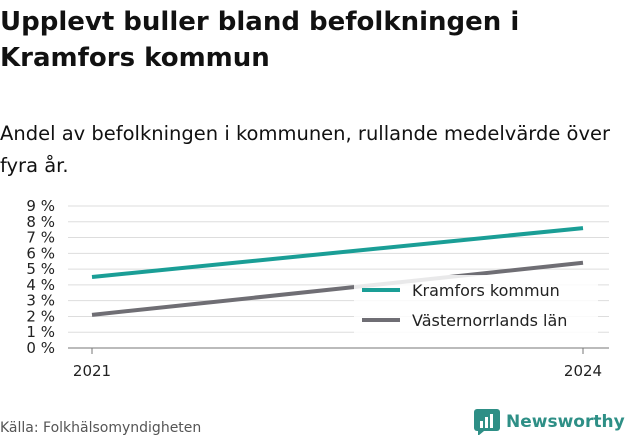 The width and height of the screenshot is (631, 439). I want to click on legend-label: Kramfors kommun, so click(486, 290).